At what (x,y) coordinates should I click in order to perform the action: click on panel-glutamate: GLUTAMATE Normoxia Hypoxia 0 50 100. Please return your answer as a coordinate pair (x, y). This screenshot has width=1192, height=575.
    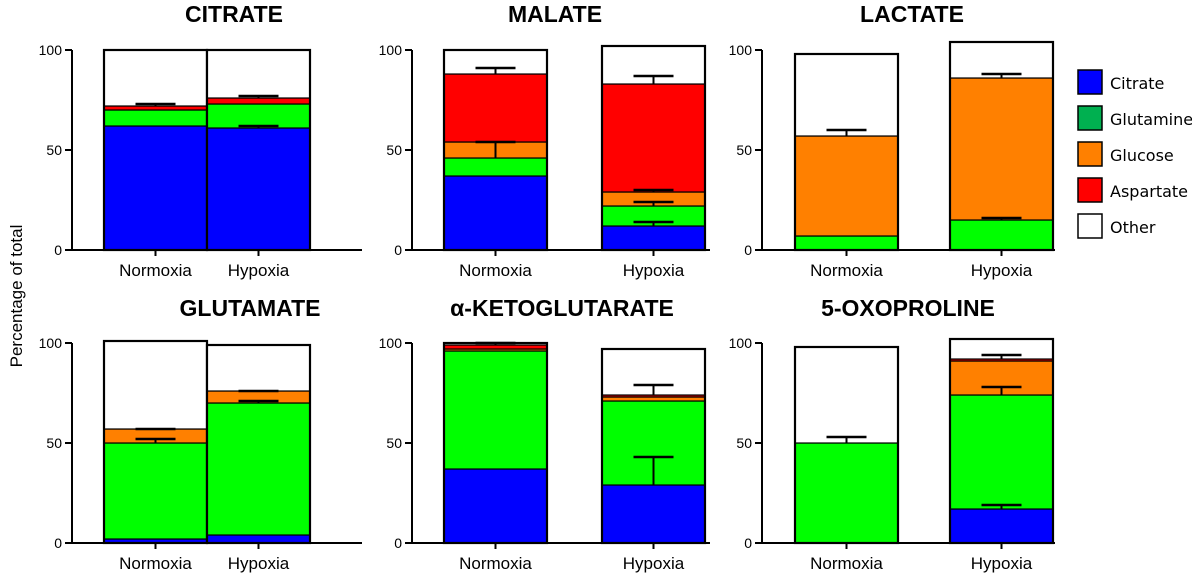
    Looking at the image, I should click on (200, 434).